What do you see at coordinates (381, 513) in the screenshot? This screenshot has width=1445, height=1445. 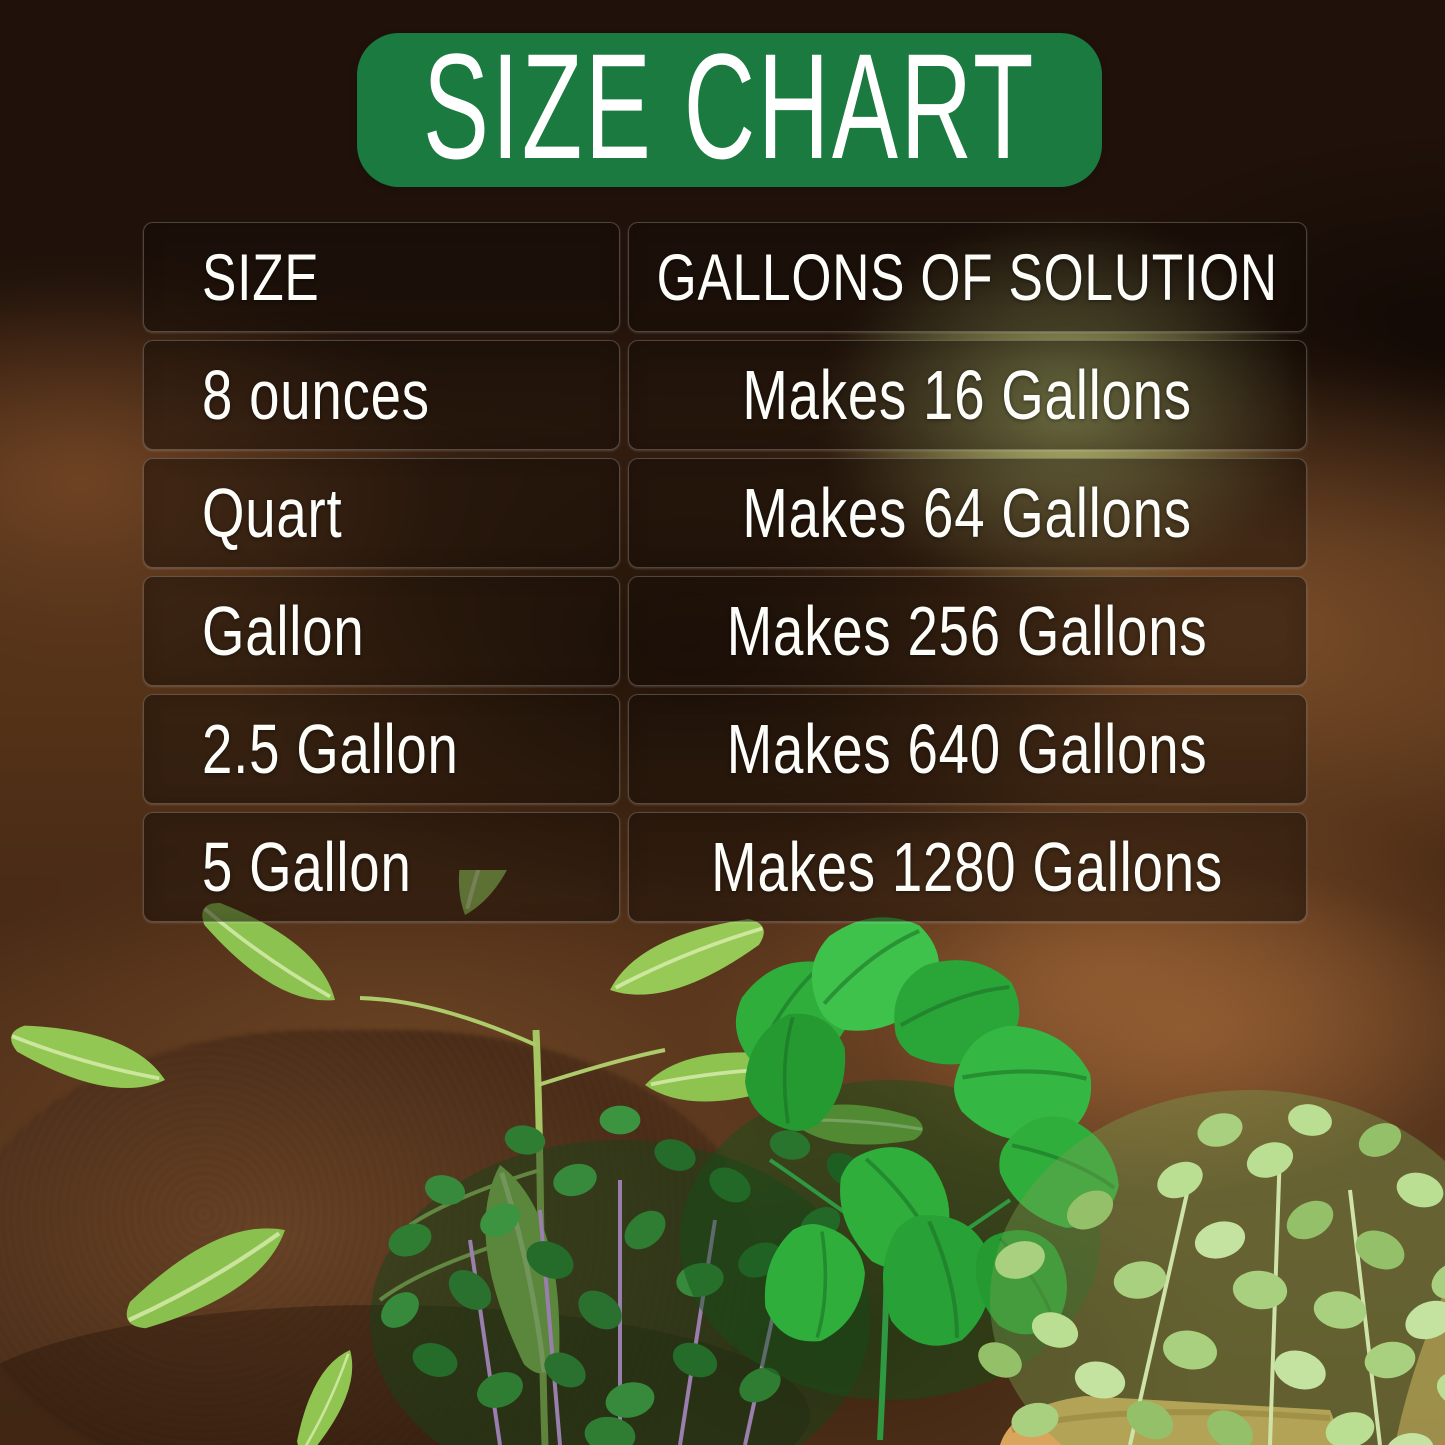 I see `size-cell: Quart` at bounding box center [381, 513].